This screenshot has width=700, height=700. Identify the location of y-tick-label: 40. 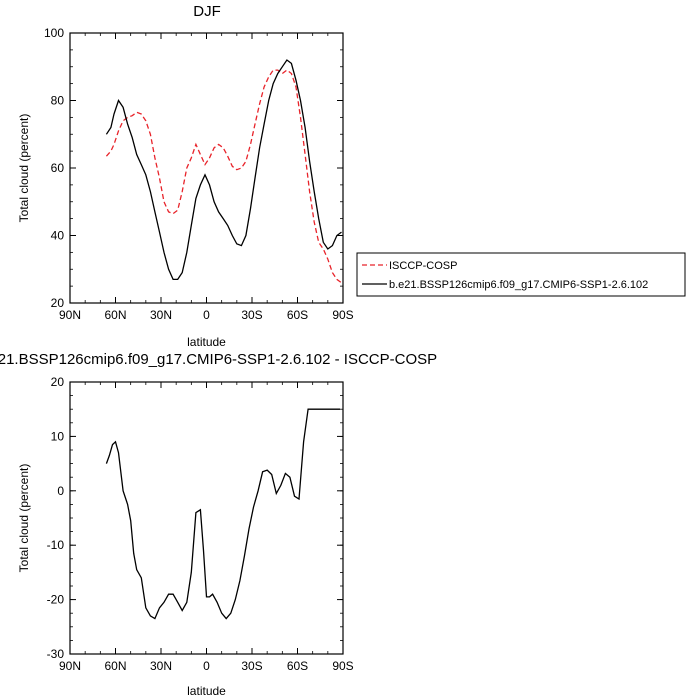
(58, 236).